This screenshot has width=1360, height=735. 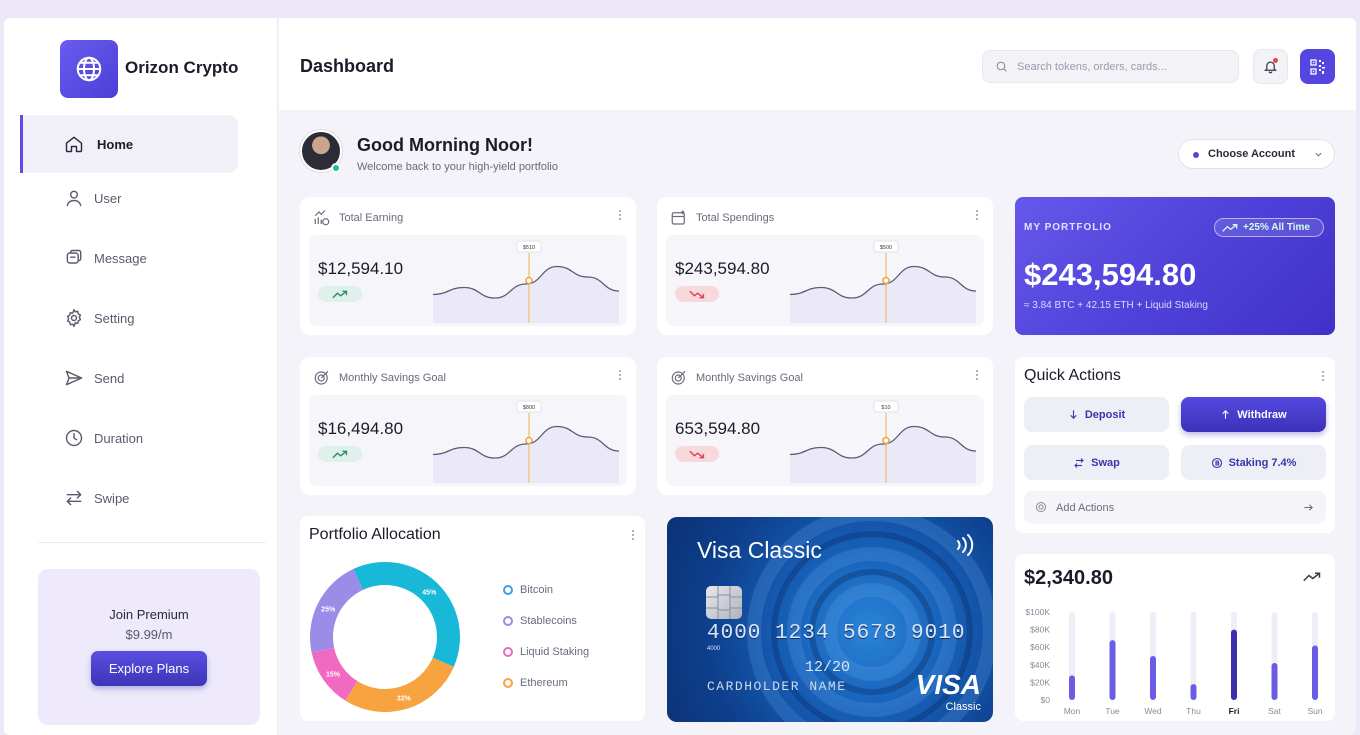 I want to click on qr-code-button, so click(x=1317, y=66).